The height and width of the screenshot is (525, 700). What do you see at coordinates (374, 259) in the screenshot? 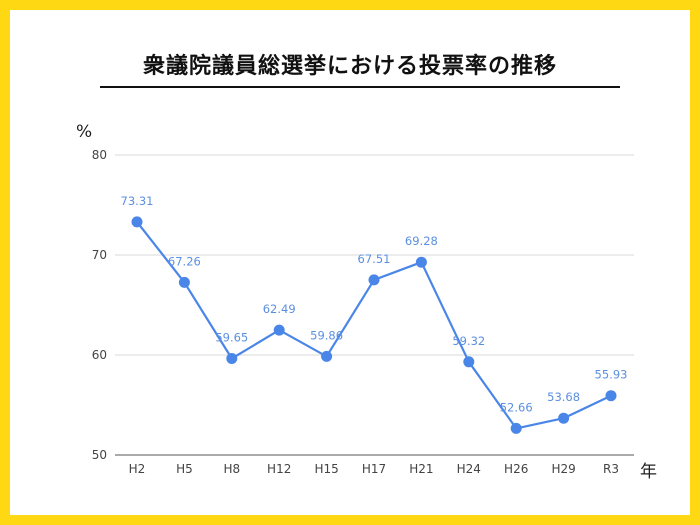
I see `data-label: 67.51` at bounding box center [374, 259].